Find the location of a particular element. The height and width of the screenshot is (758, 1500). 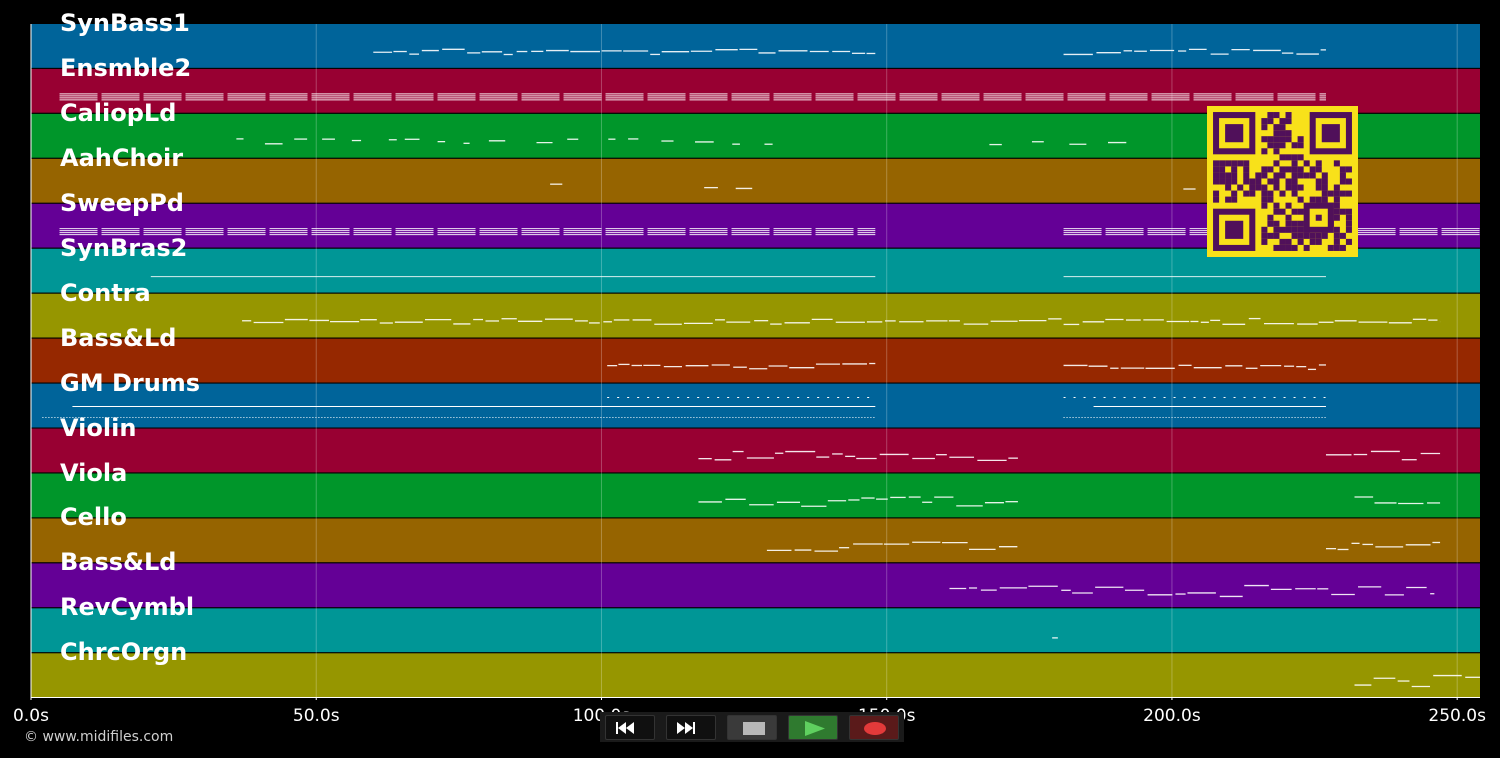

qr-code-icon is located at coordinates (1282, 181).